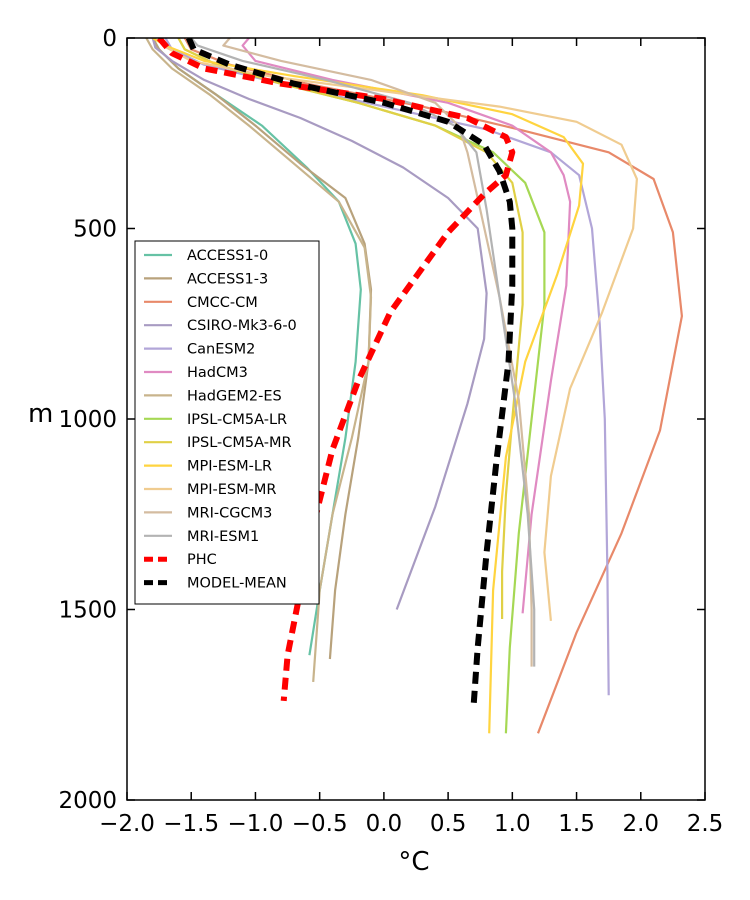 The image size is (750, 900). I want to click on x-axis-label: °C, so click(413, 862).